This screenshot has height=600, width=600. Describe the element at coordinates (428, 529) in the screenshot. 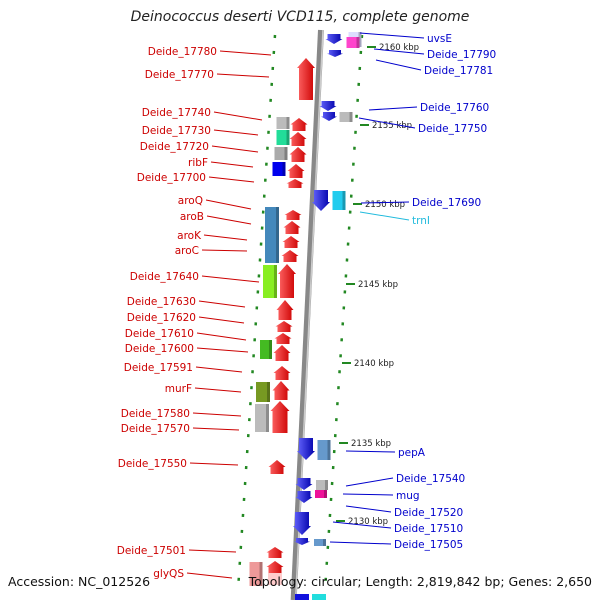

I see `minus-gene-label: Deide_17510` at that location.